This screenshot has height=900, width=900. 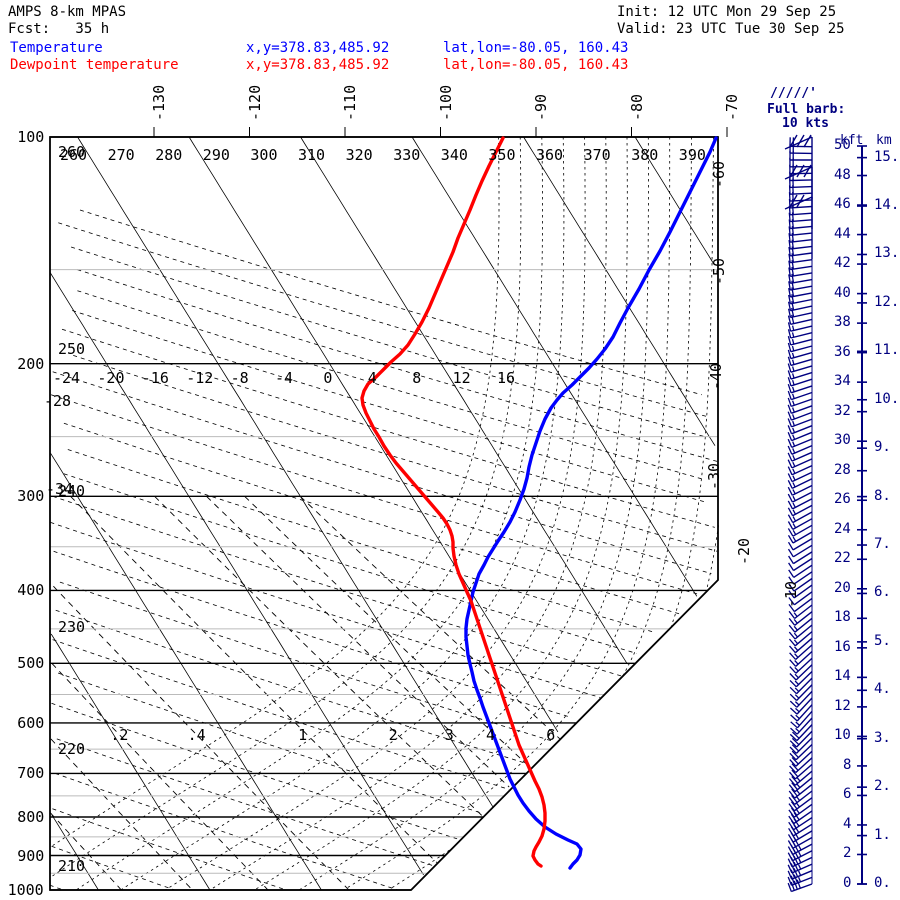 I want to click on temperature-latlon: lat,lon=-80.05, 160.43, so click(x=536, y=48).